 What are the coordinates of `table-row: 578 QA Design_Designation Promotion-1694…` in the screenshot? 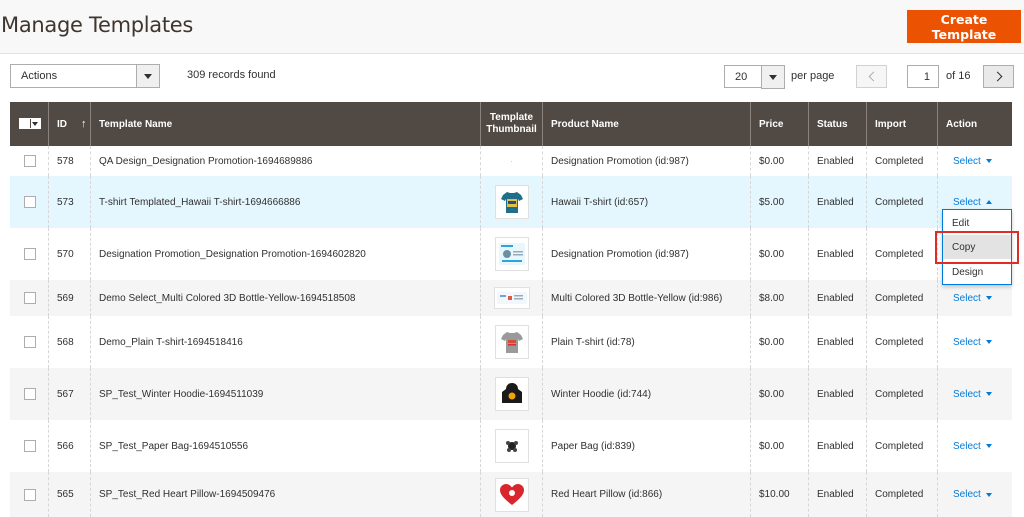 It's located at (511, 161).